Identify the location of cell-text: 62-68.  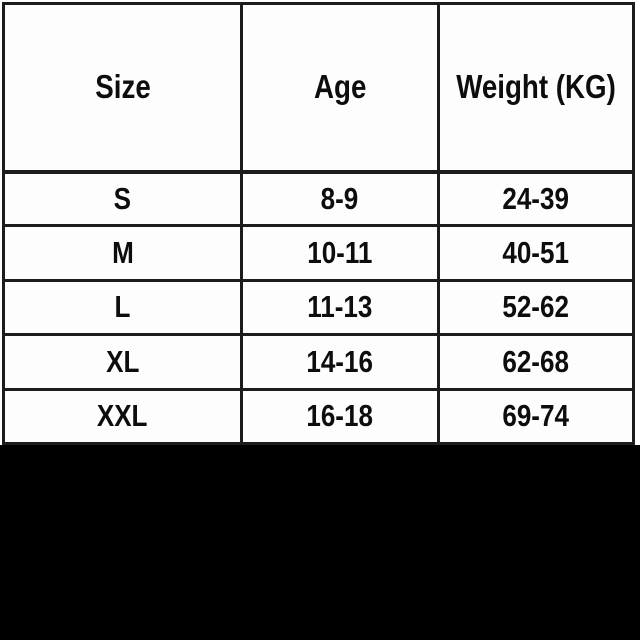
(536, 361).